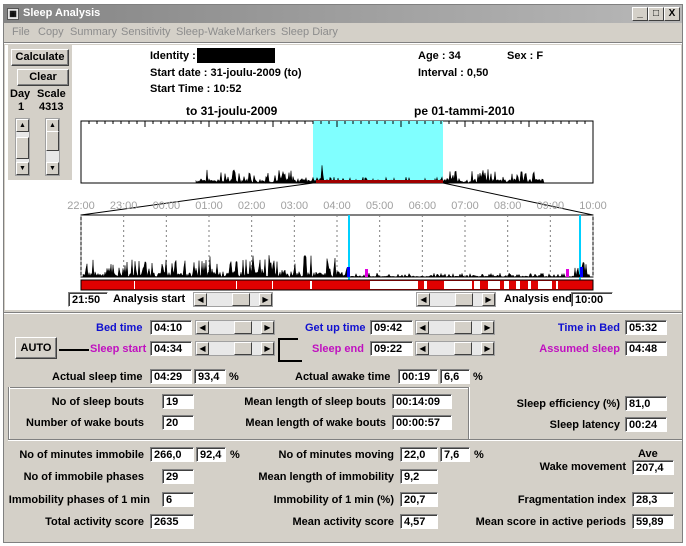  Describe the element at coordinates (391, 327) in the screenshot. I see `get-up-time-field: 09:42` at that location.